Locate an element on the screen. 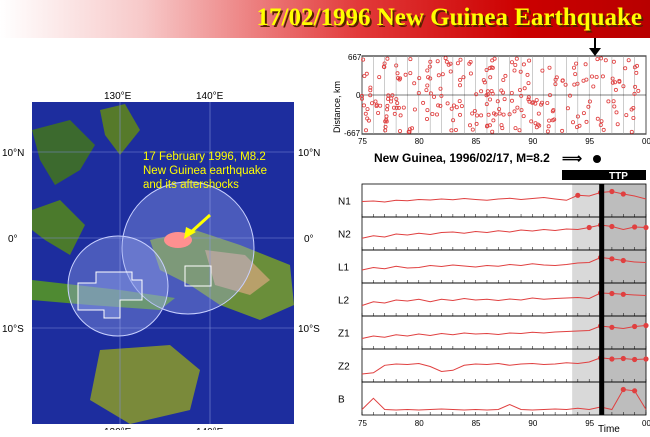 The width and height of the screenshot is (650, 437). land-australia is located at coordinates (145, 384).